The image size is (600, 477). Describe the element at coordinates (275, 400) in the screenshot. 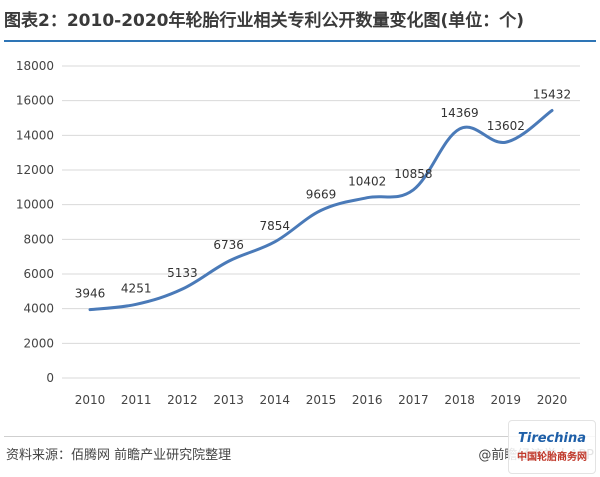

I see `x-tick-label: 2014` at that location.